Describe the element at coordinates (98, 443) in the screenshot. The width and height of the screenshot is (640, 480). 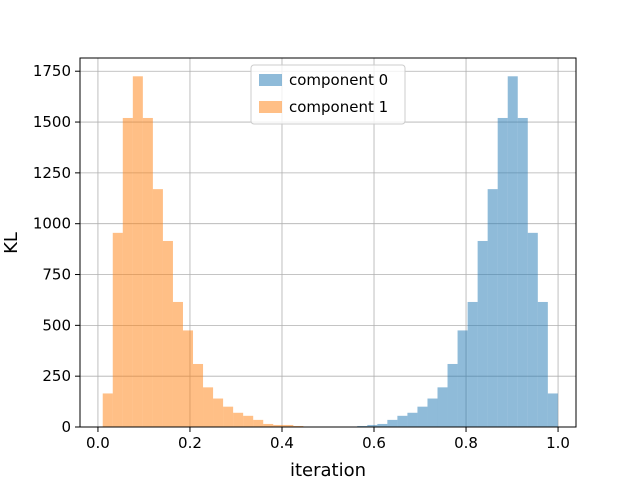
I see `x-tick-label: 0.0` at that location.